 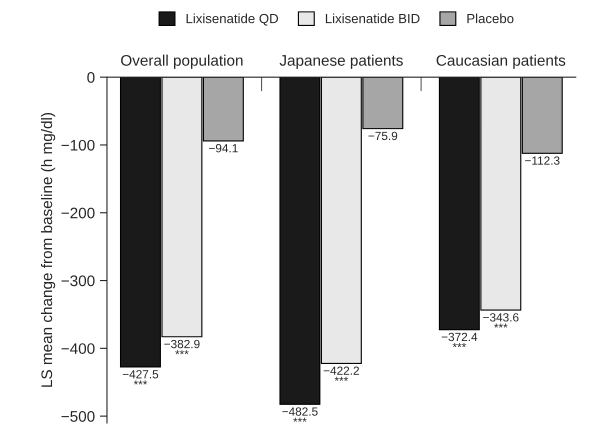 What do you see at coordinates (78, 416) in the screenshot?
I see `y-tick-label: −500` at bounding box center [78, 416].